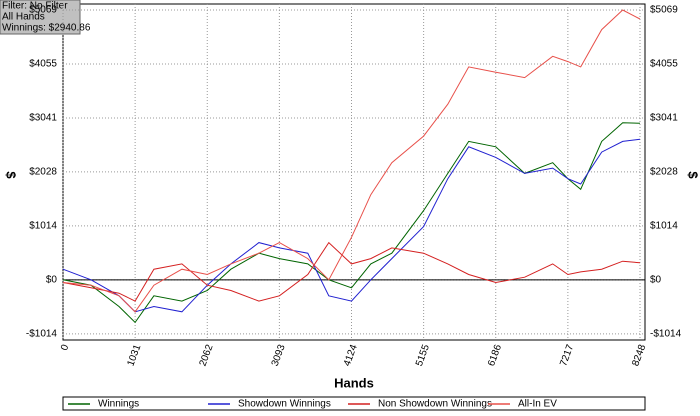 The height and width of the screenshot is (416, 700). What do you see at coordinates (664, 64) in the screenshot?
I see `y2-tick-label: $4055` at bounding box center [664, 64].